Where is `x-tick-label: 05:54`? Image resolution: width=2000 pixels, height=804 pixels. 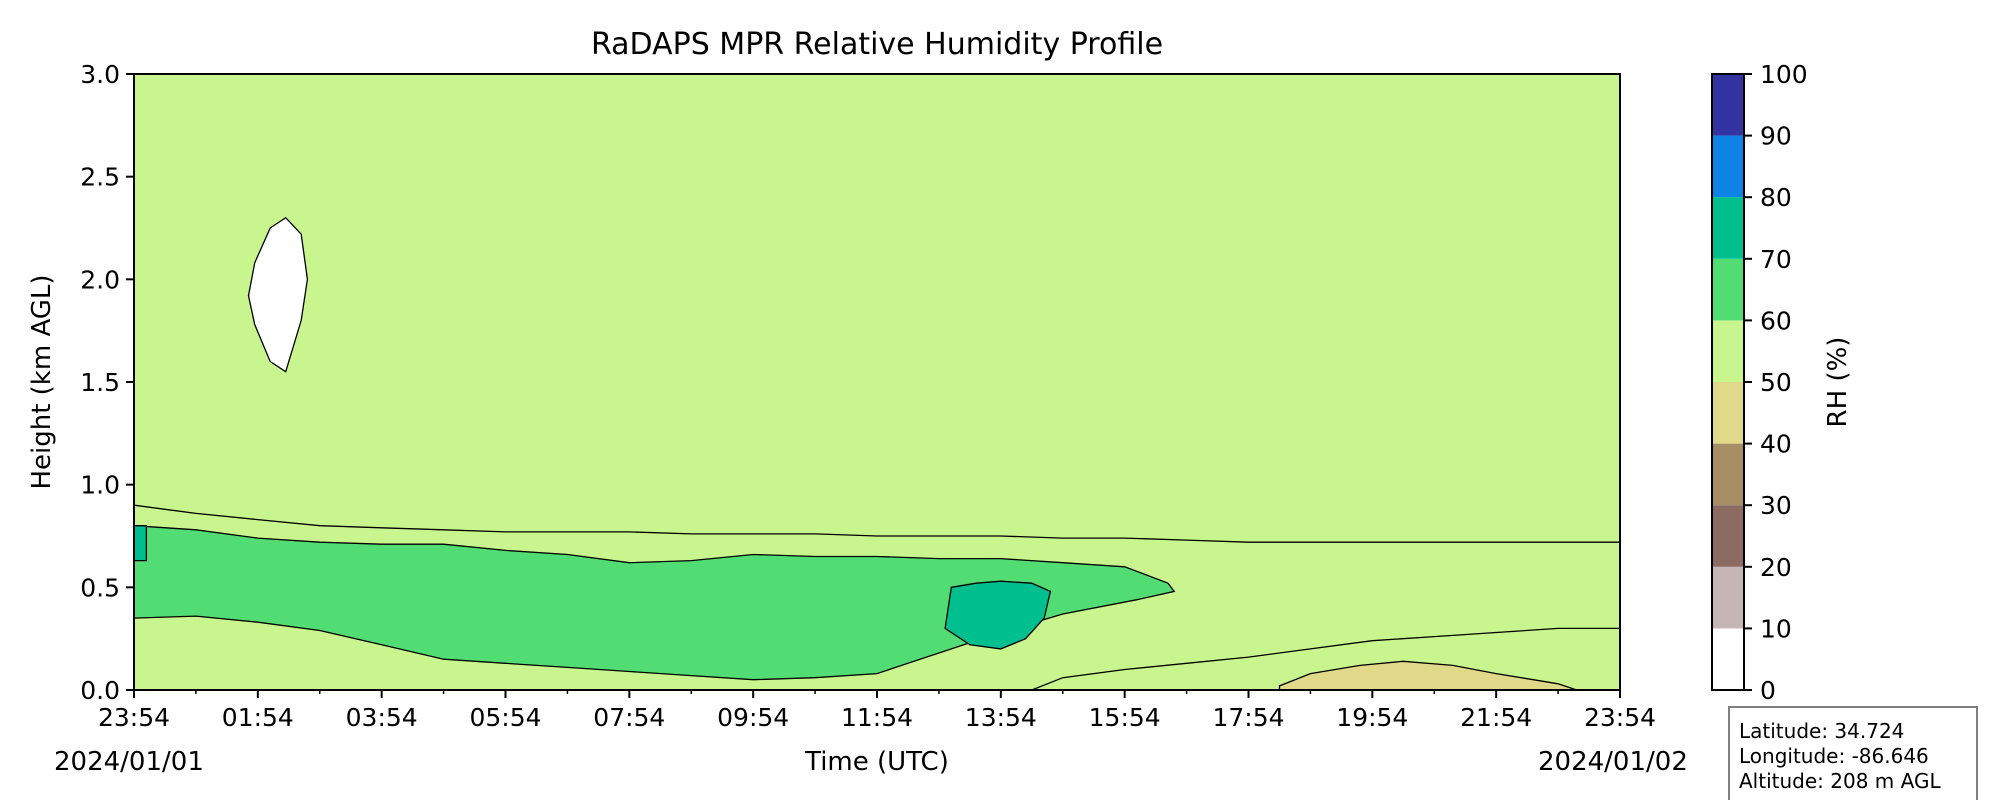
x-tick-label: 05:54 is located at coordinates (505, 717).